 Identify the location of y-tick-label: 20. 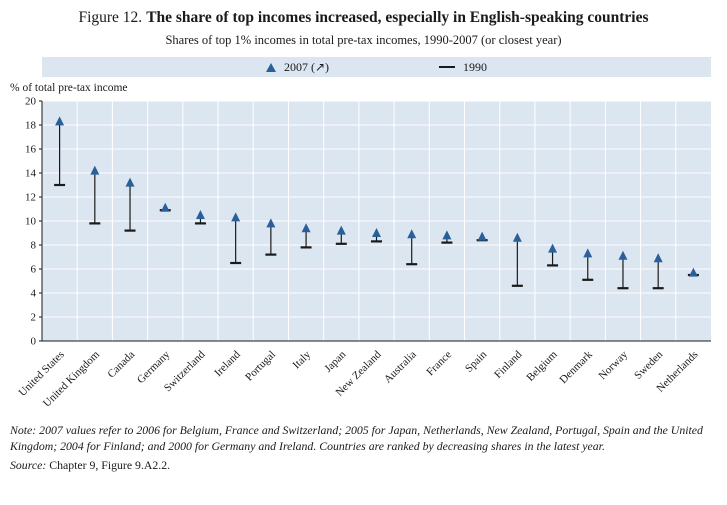
(31, 102).